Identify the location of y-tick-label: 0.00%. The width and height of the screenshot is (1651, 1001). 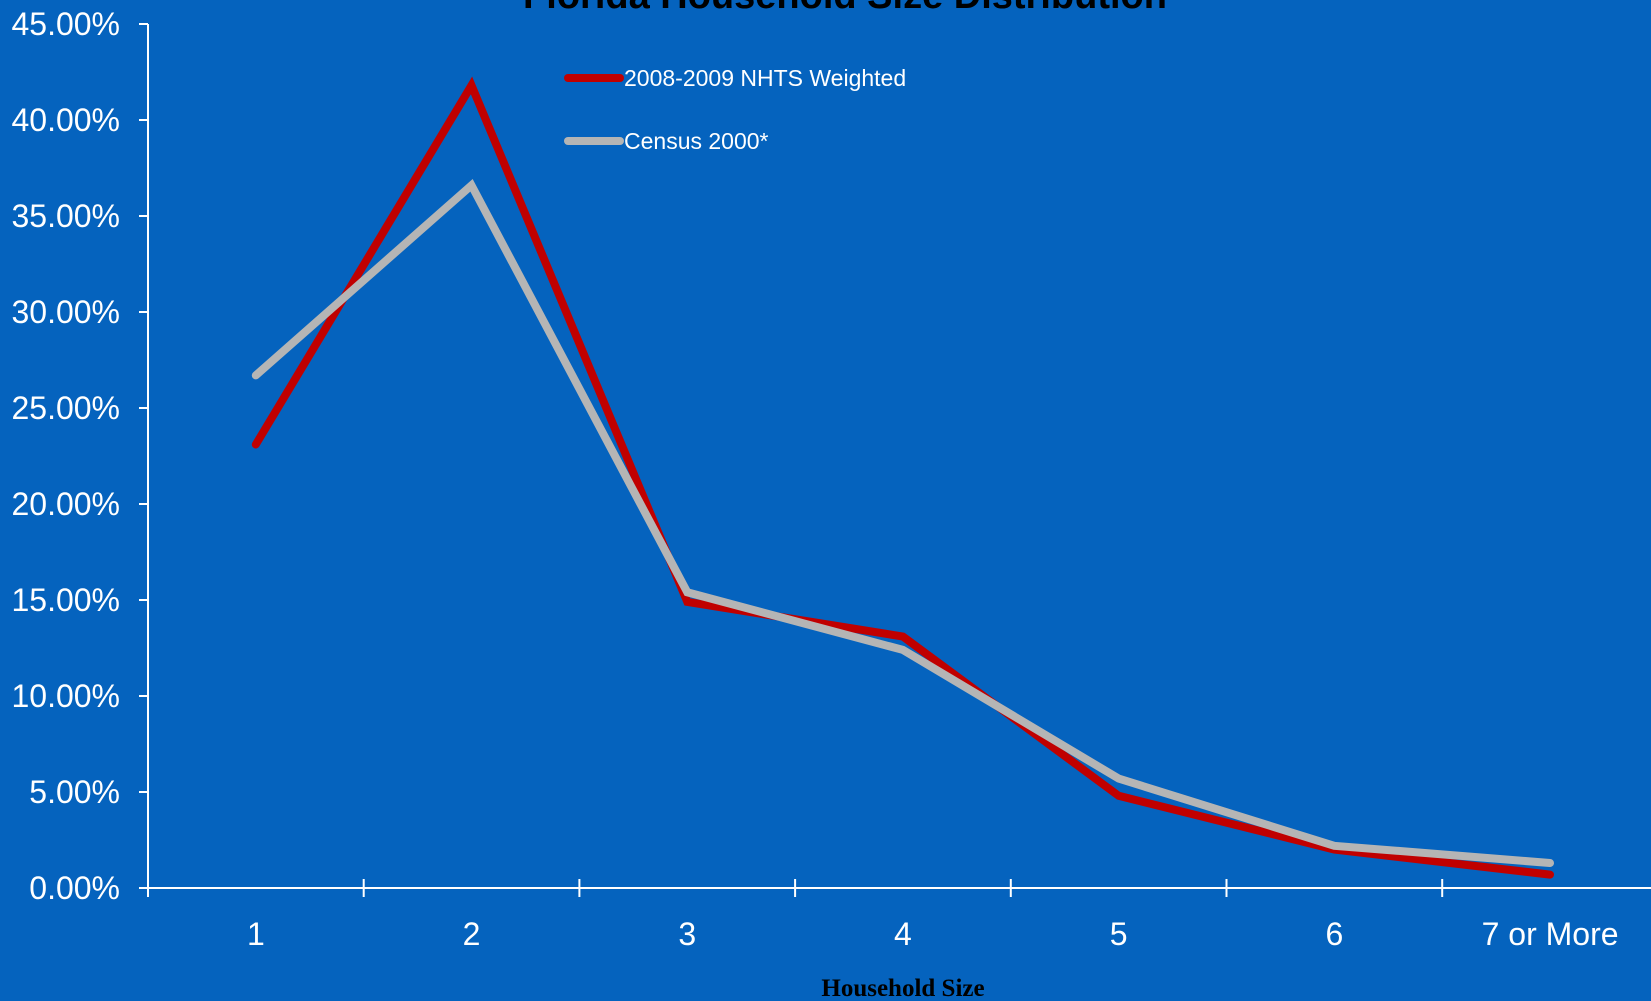
(74, 888).